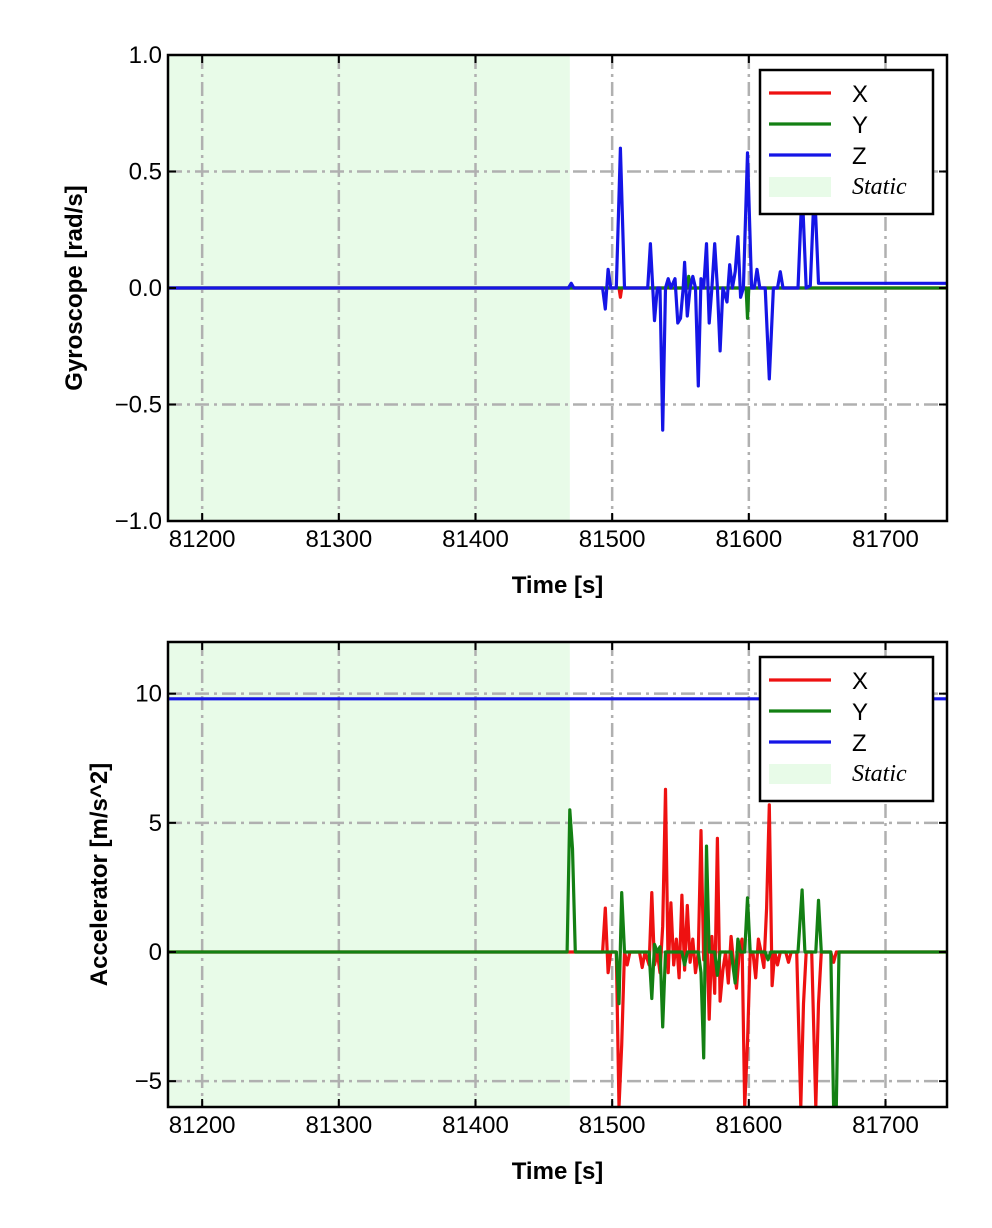  Describe the element at coordinates (155, 952) in the screenshot. I see `y-tick-label: 0` at that location.